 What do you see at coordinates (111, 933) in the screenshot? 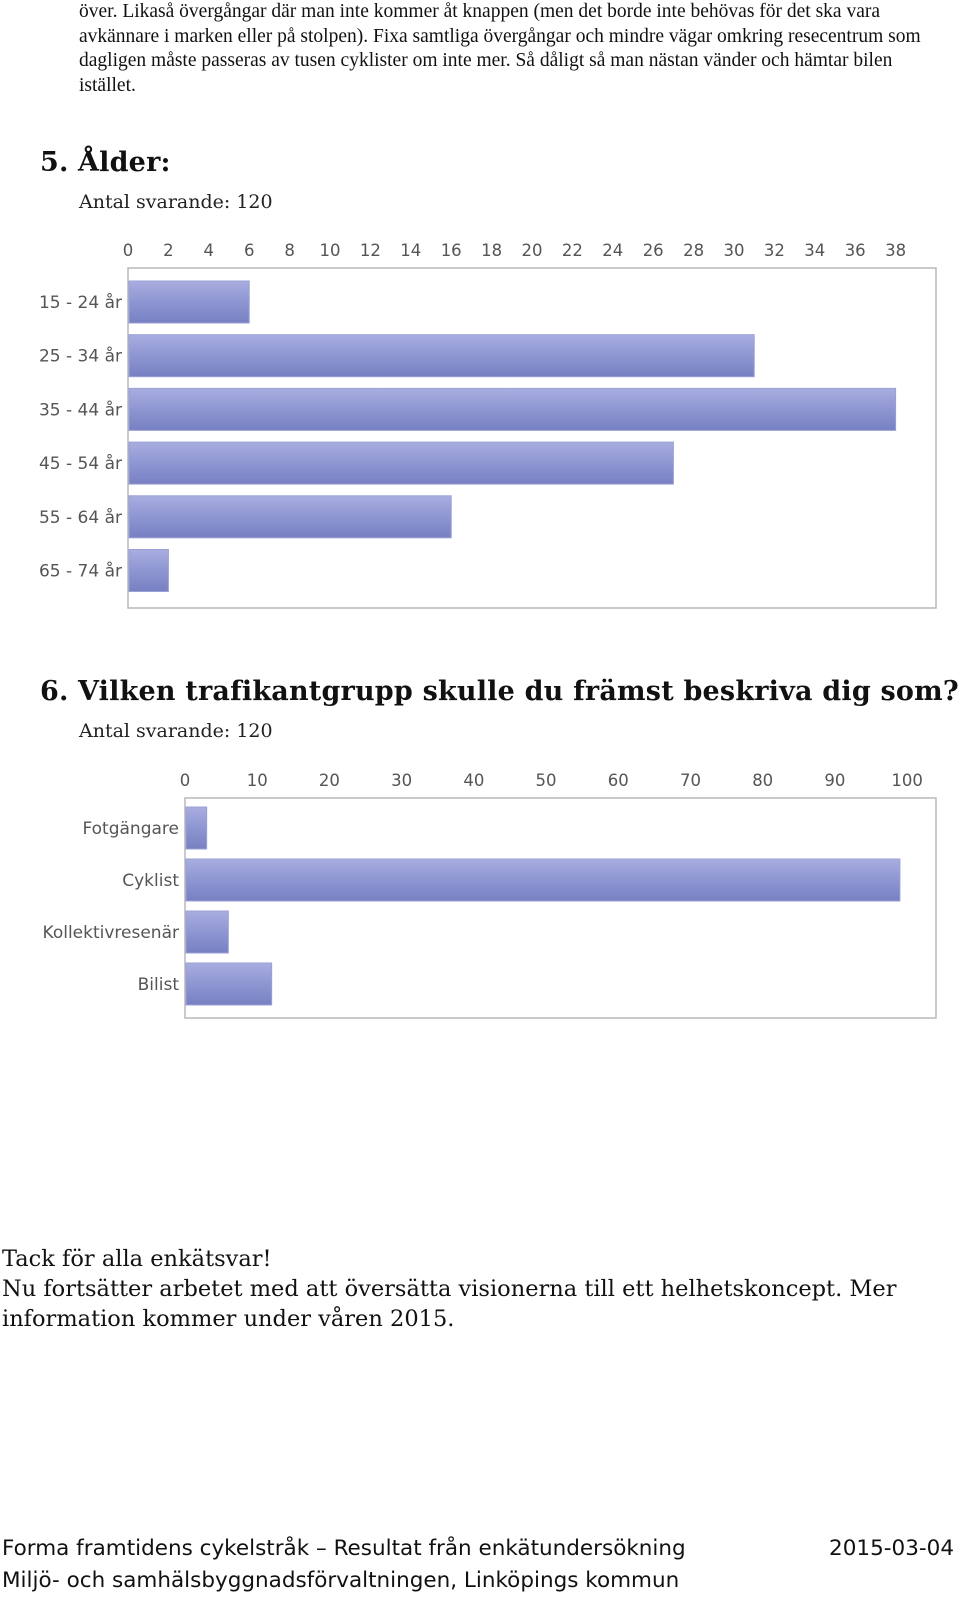
I see `category-label: Kollektivresenär` at bounding box center [111, 933].